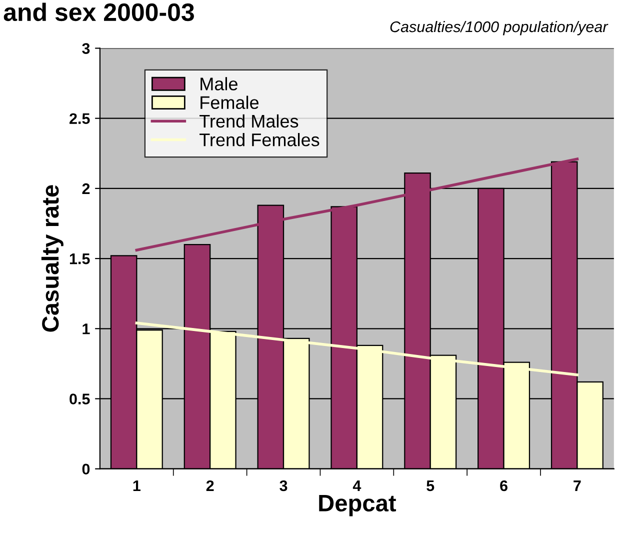 The height and width of the screenshot is (542, 617). What do you see at coordinates (577, 486) in the screenshot?
I see `x-tick-label: 7` at bounding box center [577, 486].